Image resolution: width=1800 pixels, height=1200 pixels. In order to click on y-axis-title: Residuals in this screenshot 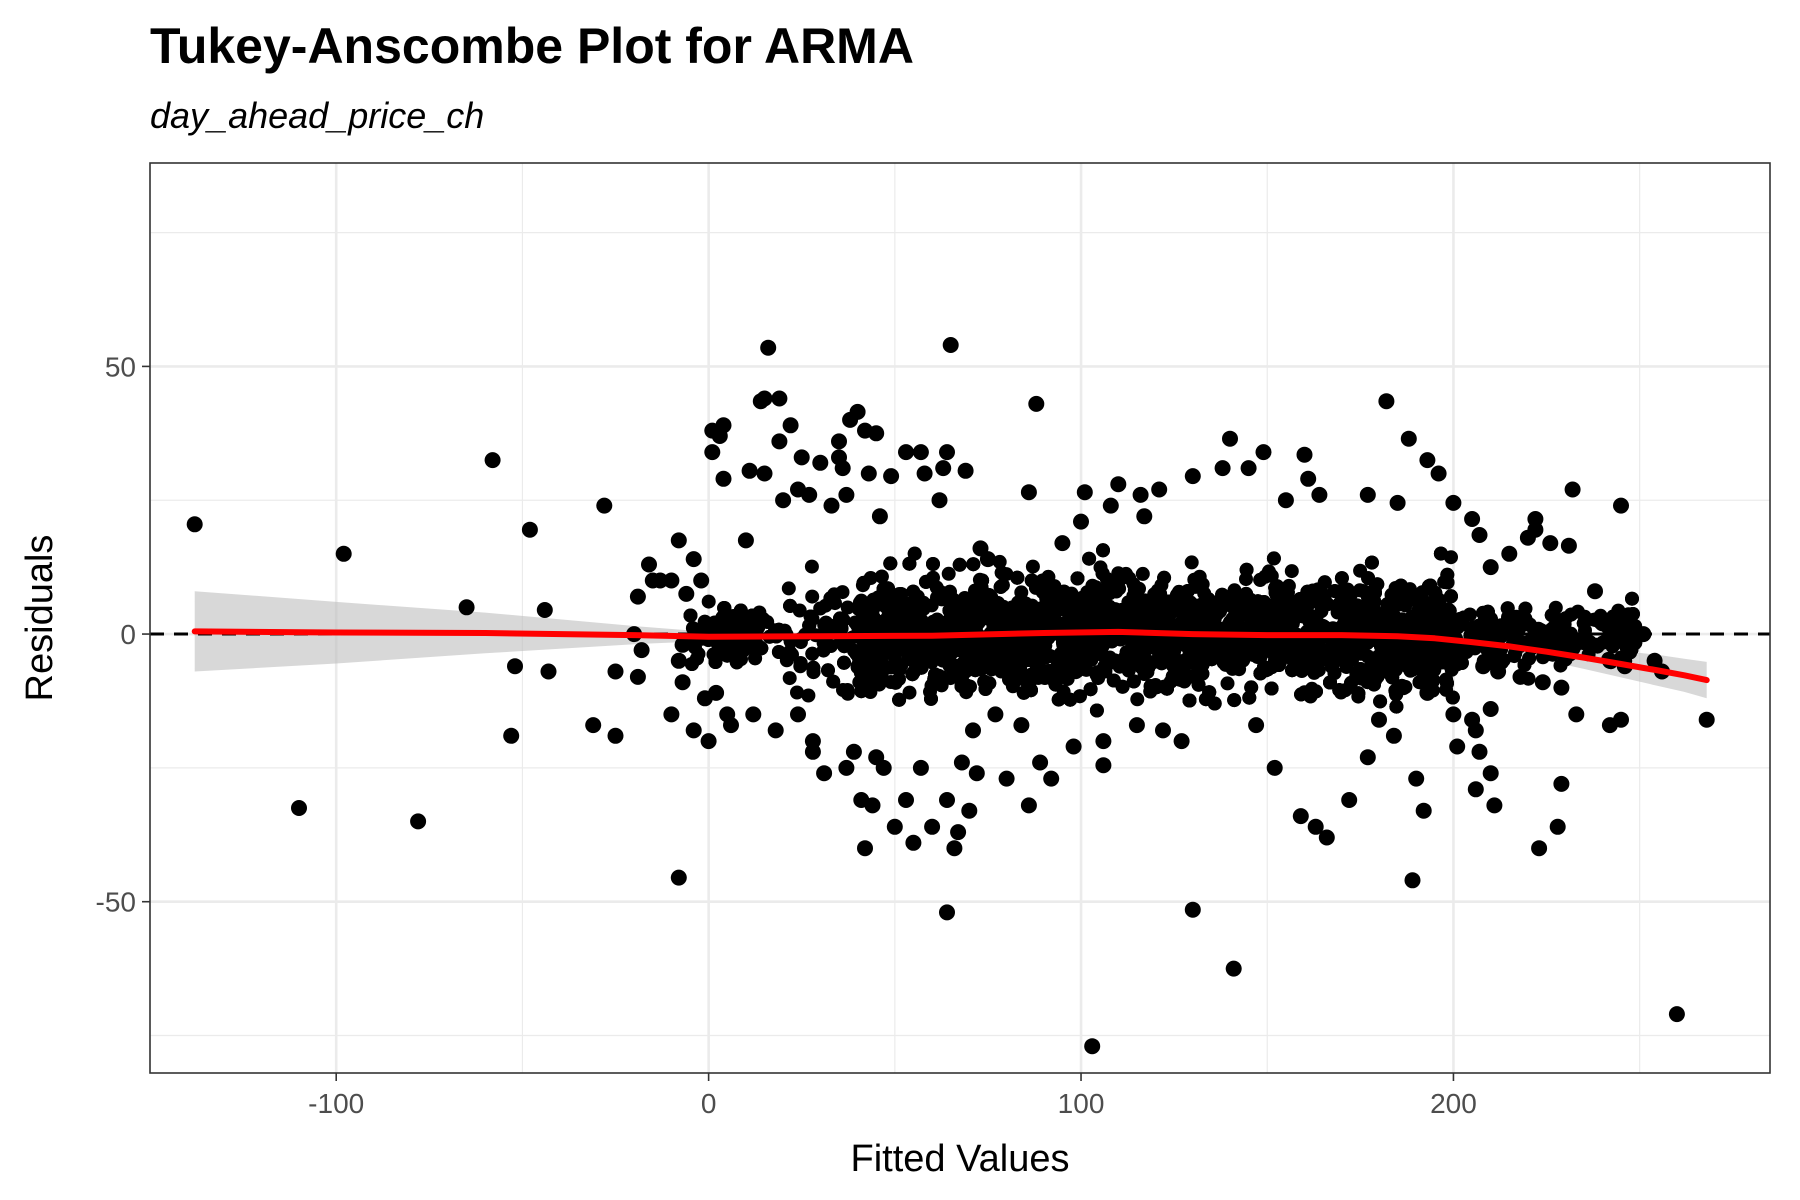, I will do `click(40, 618)`.